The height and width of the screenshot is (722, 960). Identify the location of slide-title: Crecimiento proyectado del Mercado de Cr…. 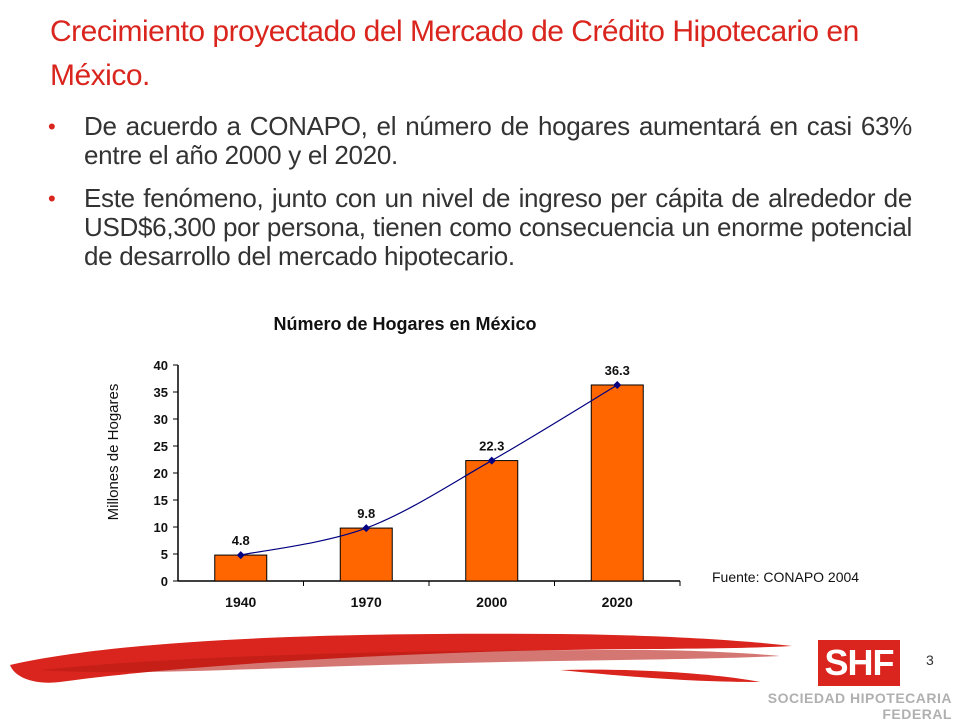
(454, 53).